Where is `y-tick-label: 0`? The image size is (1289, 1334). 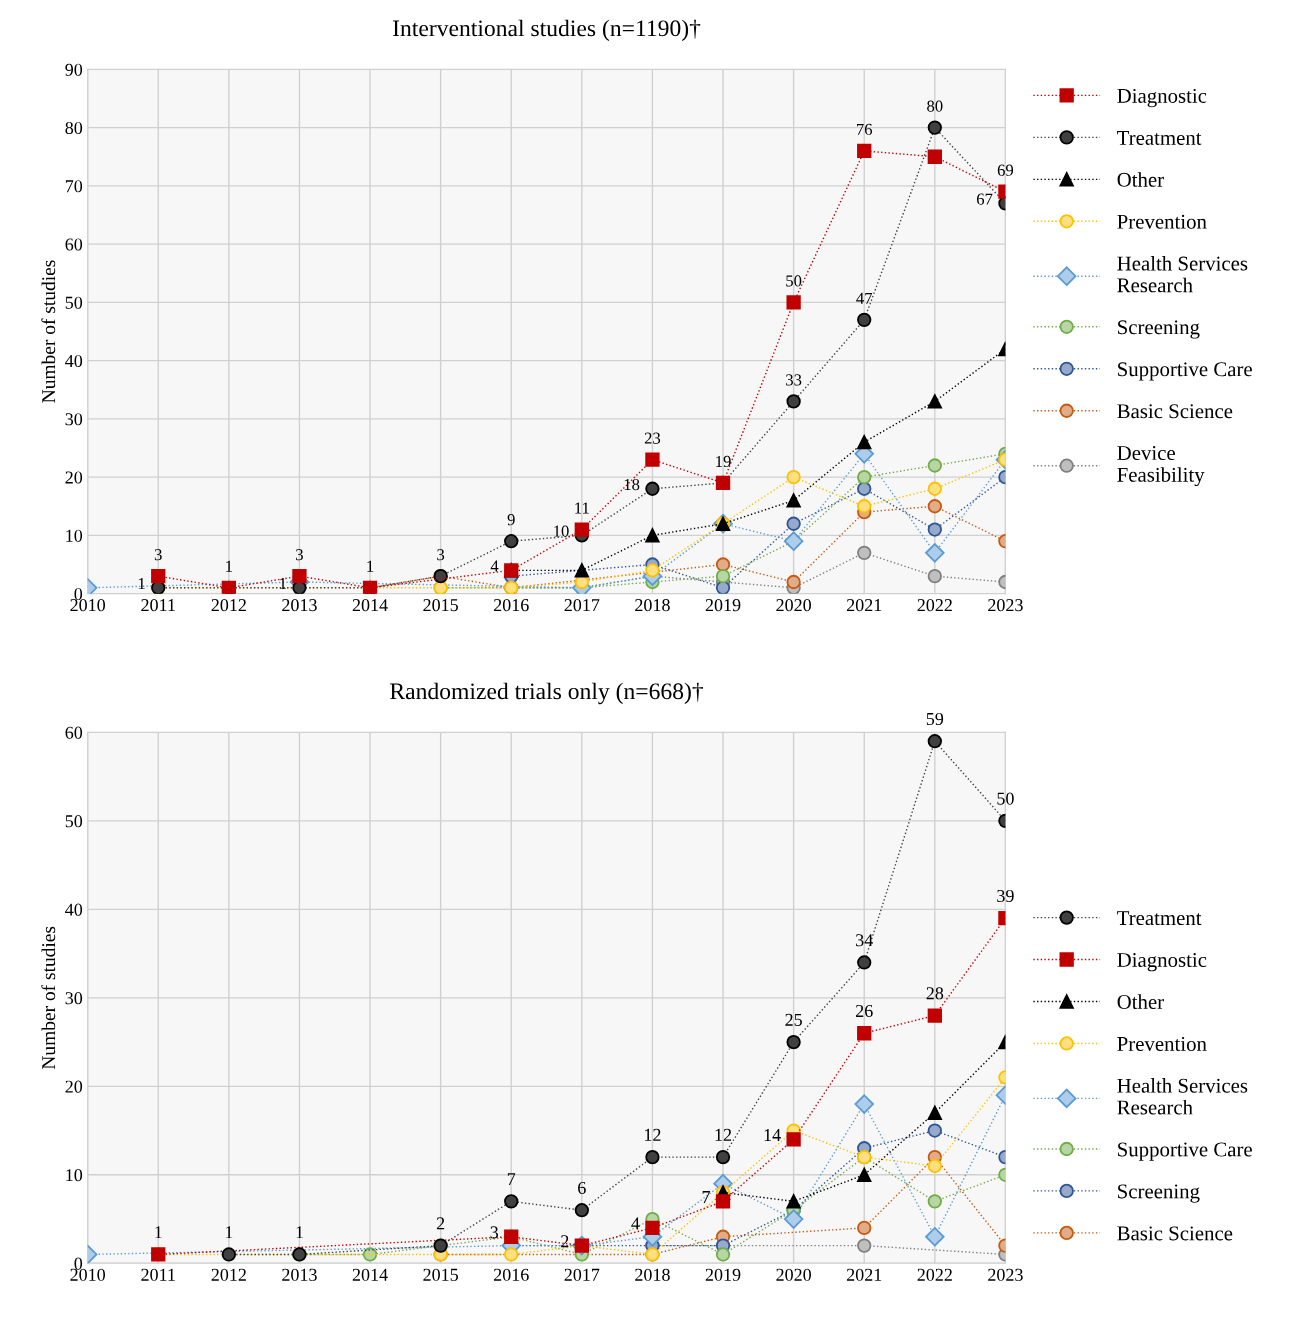
y-tick-label: 0 is located at coordinates (78, 1263).